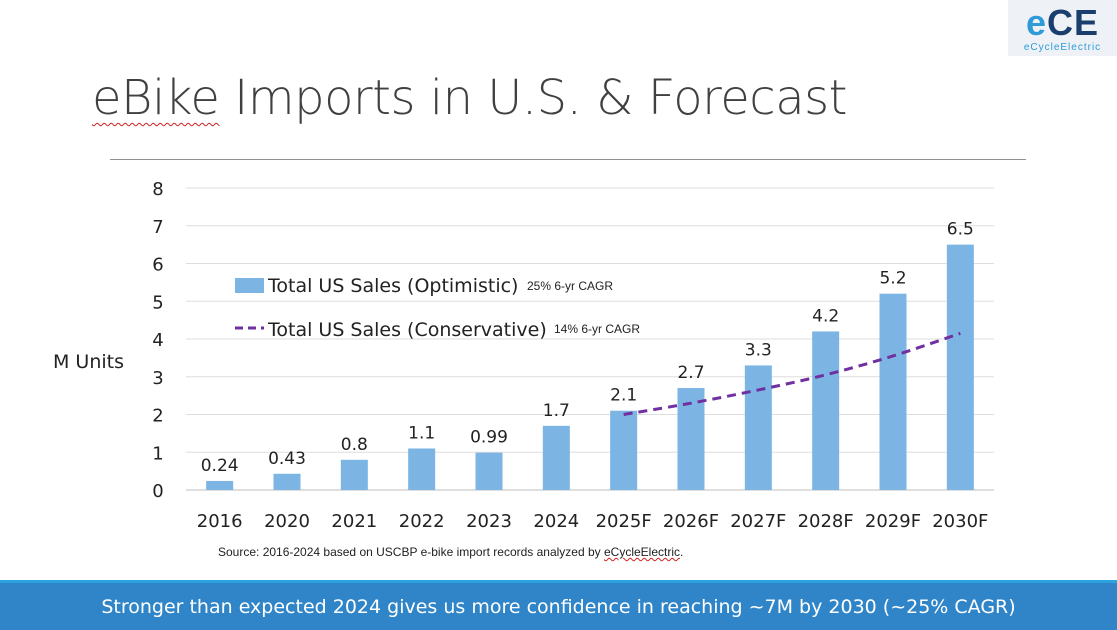 The height and width of the screenshot is (630, 1117). I want to click on x-tick-label: 2021, so click(354, 521).